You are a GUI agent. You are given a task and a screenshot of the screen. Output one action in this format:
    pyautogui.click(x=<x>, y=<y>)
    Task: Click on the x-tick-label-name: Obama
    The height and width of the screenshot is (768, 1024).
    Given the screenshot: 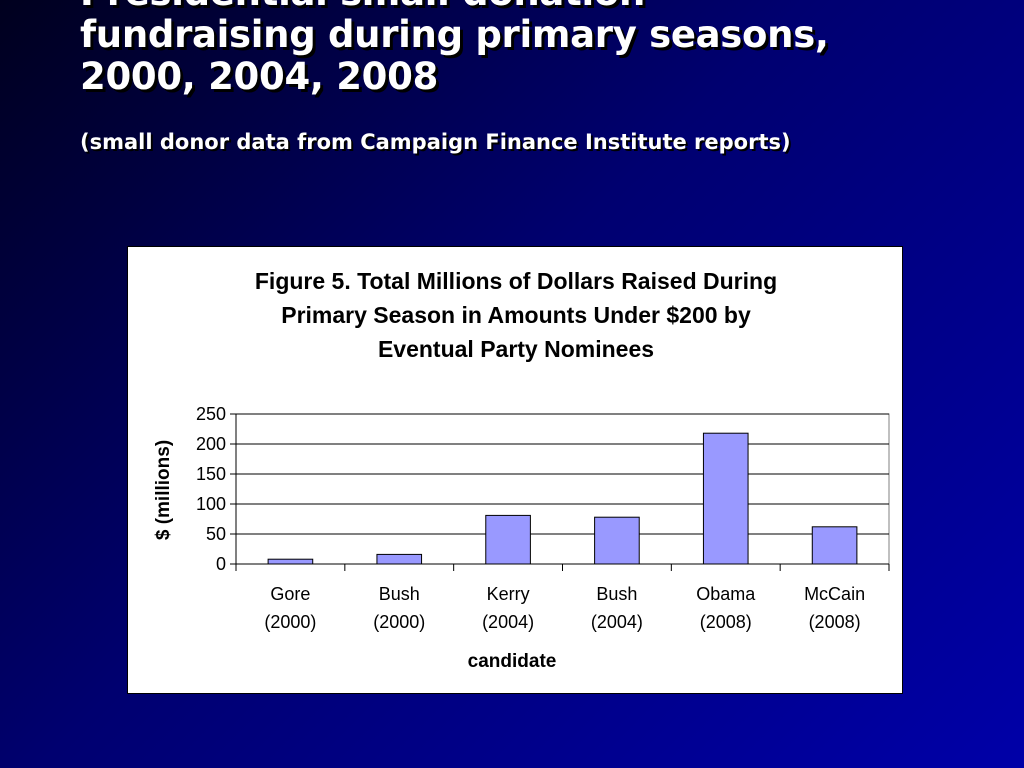 What is the action you would take?
    pyautogui.click(x=726, y=594)
    